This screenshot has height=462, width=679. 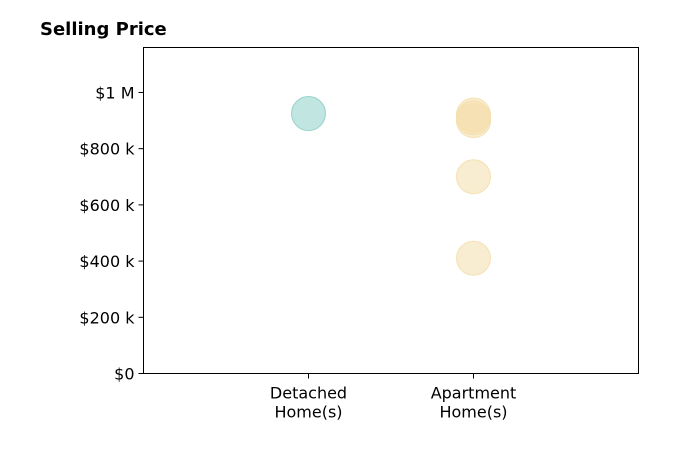 I want to click on x-tick-label: Detached Home(s), so click(x=308, y=403).